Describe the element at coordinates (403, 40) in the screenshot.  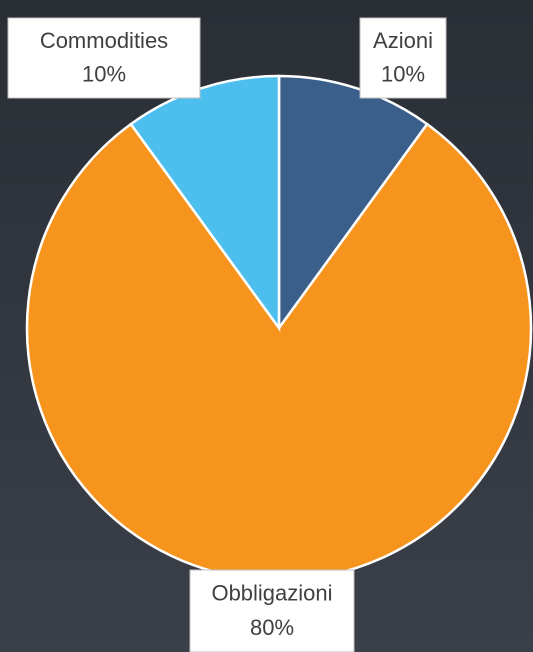
I see `category-label: Azioni` at that location.